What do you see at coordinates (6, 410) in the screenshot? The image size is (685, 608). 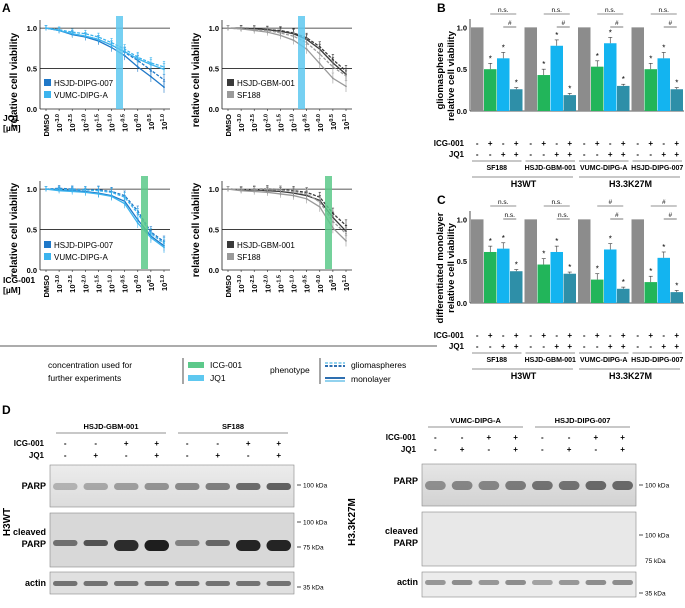 I see `panel-label-d: D` at bounding box center [6, 410].